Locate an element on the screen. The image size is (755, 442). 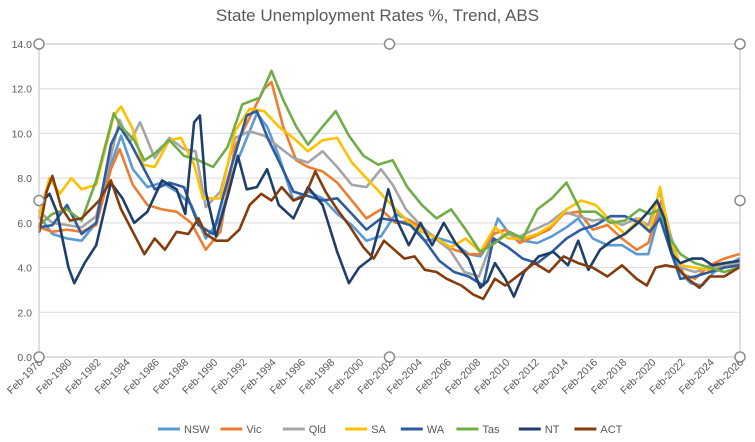
legend: NSW Vic Qld SA WA Tas NT ACT is located at coordinates (390, 430).